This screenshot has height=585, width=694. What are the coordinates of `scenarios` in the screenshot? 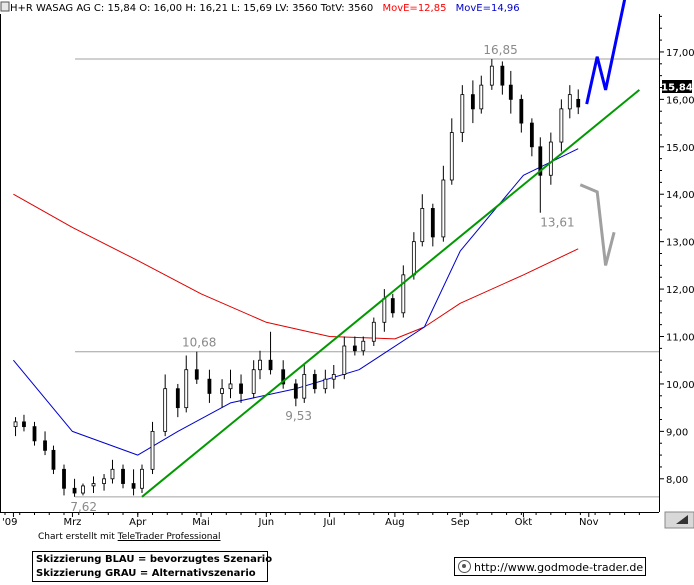 It's located at (603, 133).